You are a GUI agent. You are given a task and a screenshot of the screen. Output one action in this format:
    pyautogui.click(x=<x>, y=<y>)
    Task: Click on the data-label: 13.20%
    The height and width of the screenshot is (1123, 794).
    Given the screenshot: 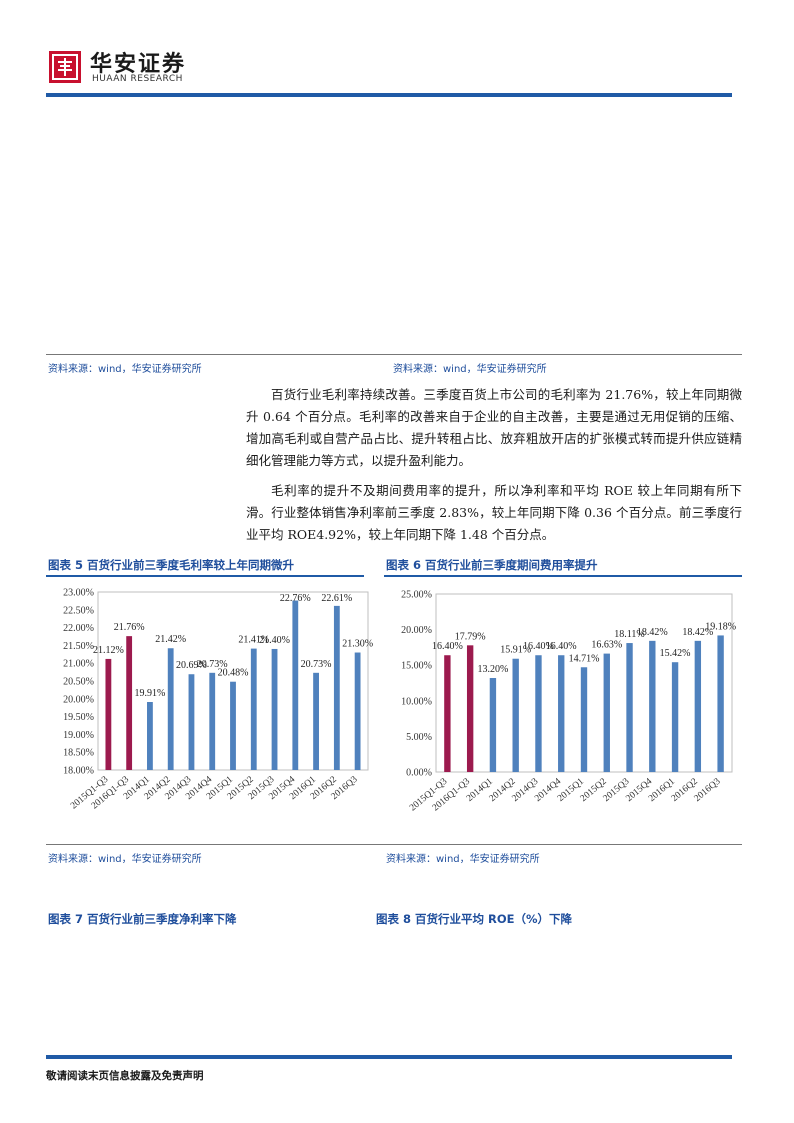 What is the action you would take?
    pyautogui.click(x=493, y=669)
    